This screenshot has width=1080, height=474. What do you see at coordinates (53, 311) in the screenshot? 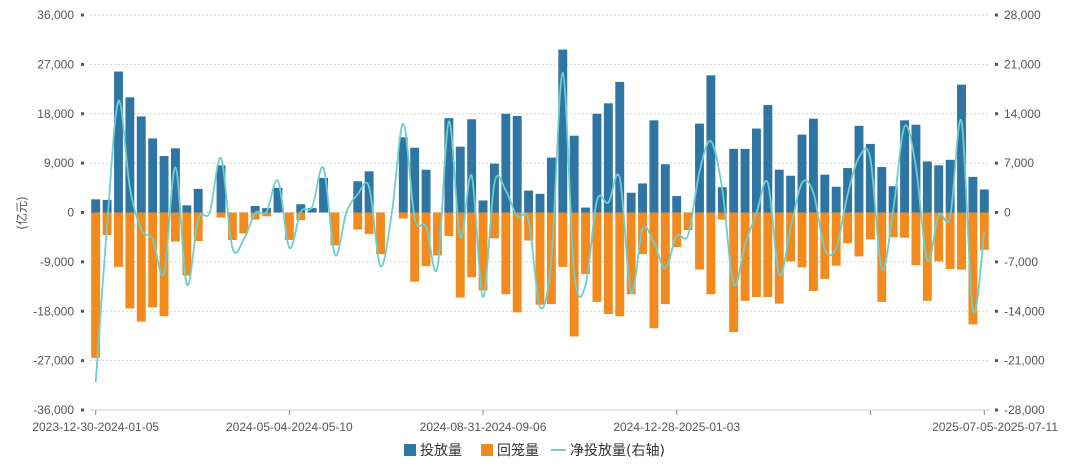
I see `left-tick-label: -18,000` at bounding box center [53, 311].